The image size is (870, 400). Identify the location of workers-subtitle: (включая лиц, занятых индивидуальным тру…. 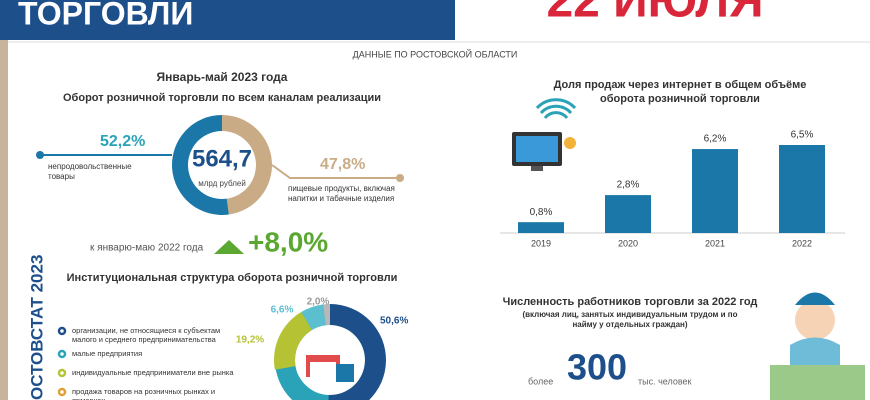
(630, 319).